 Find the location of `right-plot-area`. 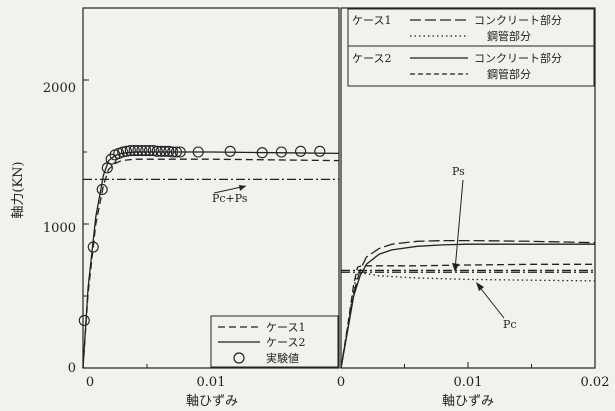

right-plot-area is located at coordinates (468, 304).